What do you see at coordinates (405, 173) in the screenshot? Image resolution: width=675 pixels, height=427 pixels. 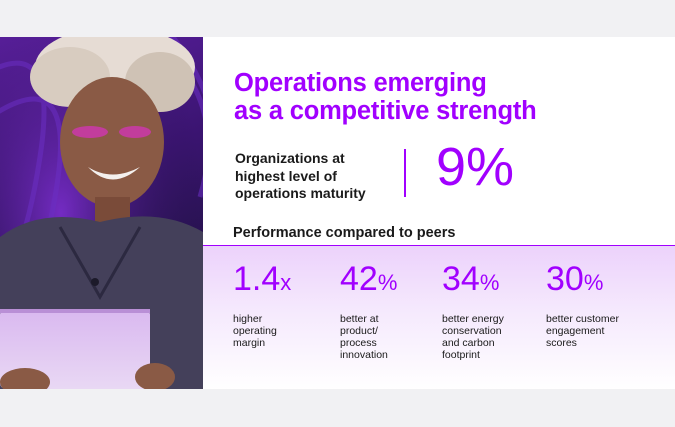 I see `stat-divider` at bounding box center [405, 173].